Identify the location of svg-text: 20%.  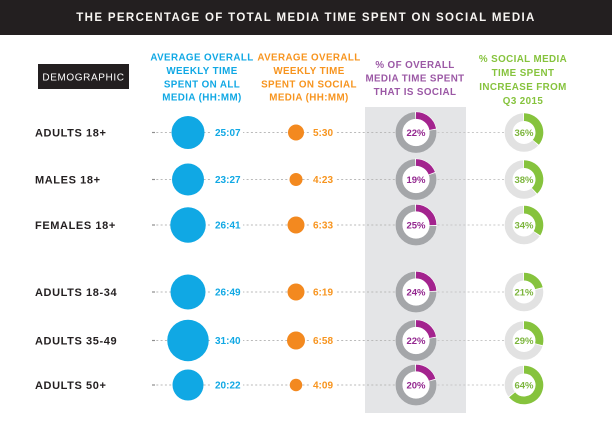
(416, 386).